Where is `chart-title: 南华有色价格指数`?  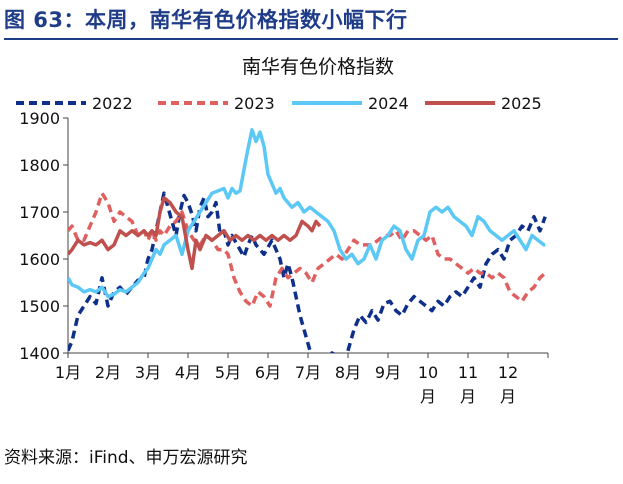
chart-title: 南华有色价格指数 is located at coordinates (318, 67).